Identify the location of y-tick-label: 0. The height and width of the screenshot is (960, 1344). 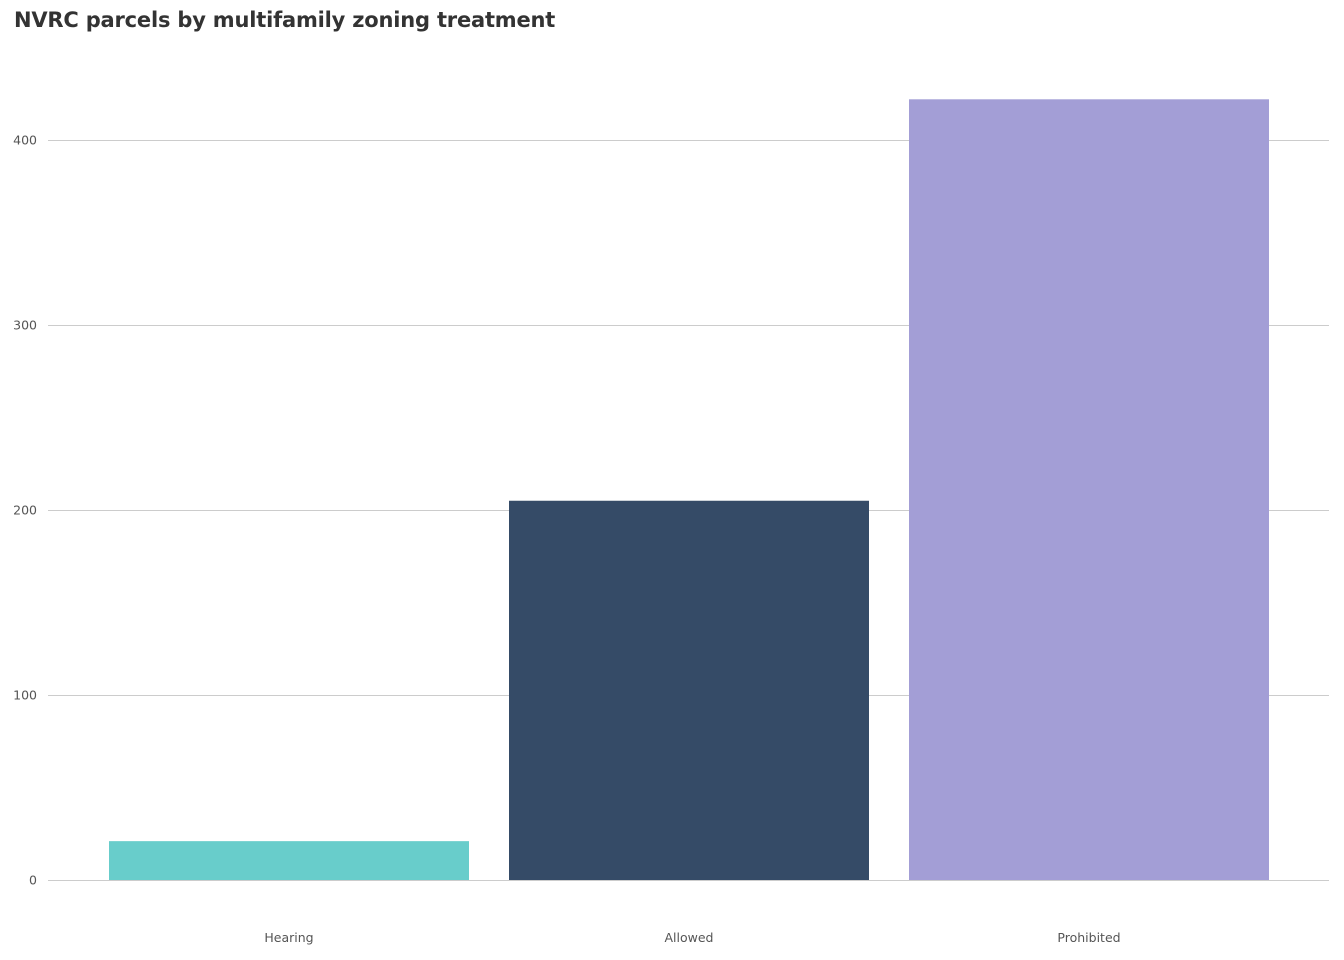
(33, 880).